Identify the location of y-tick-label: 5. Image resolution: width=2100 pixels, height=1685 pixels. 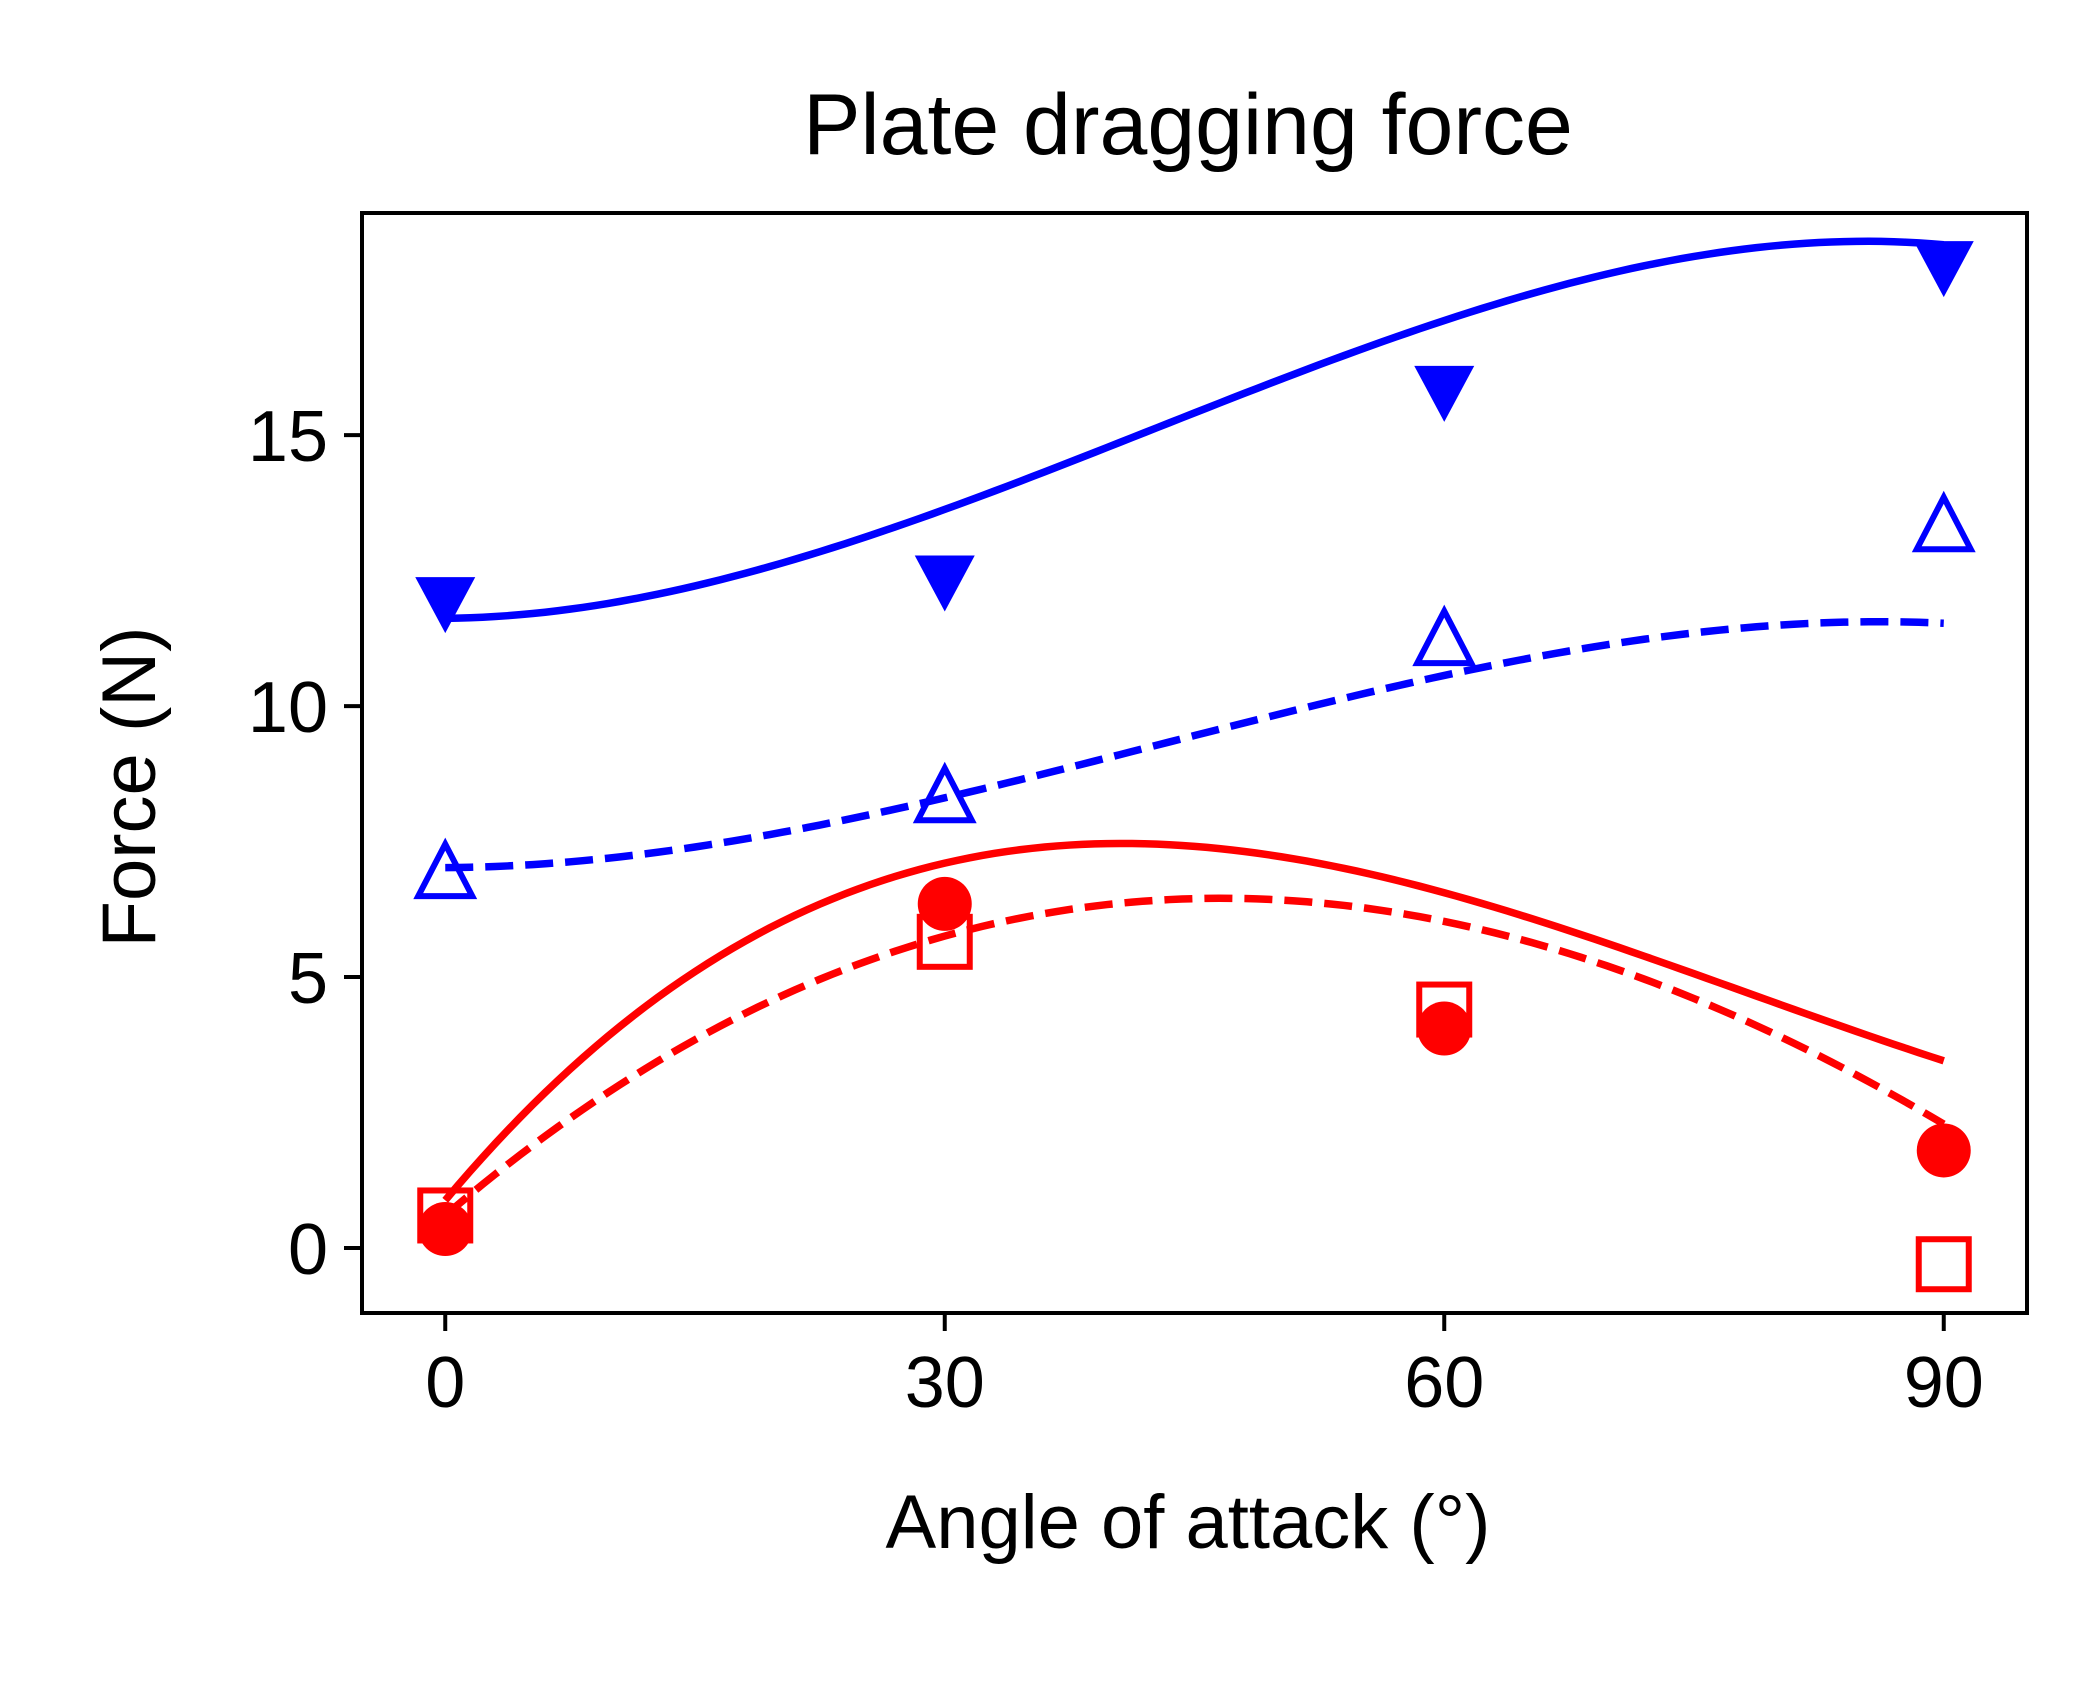
(308, 979).